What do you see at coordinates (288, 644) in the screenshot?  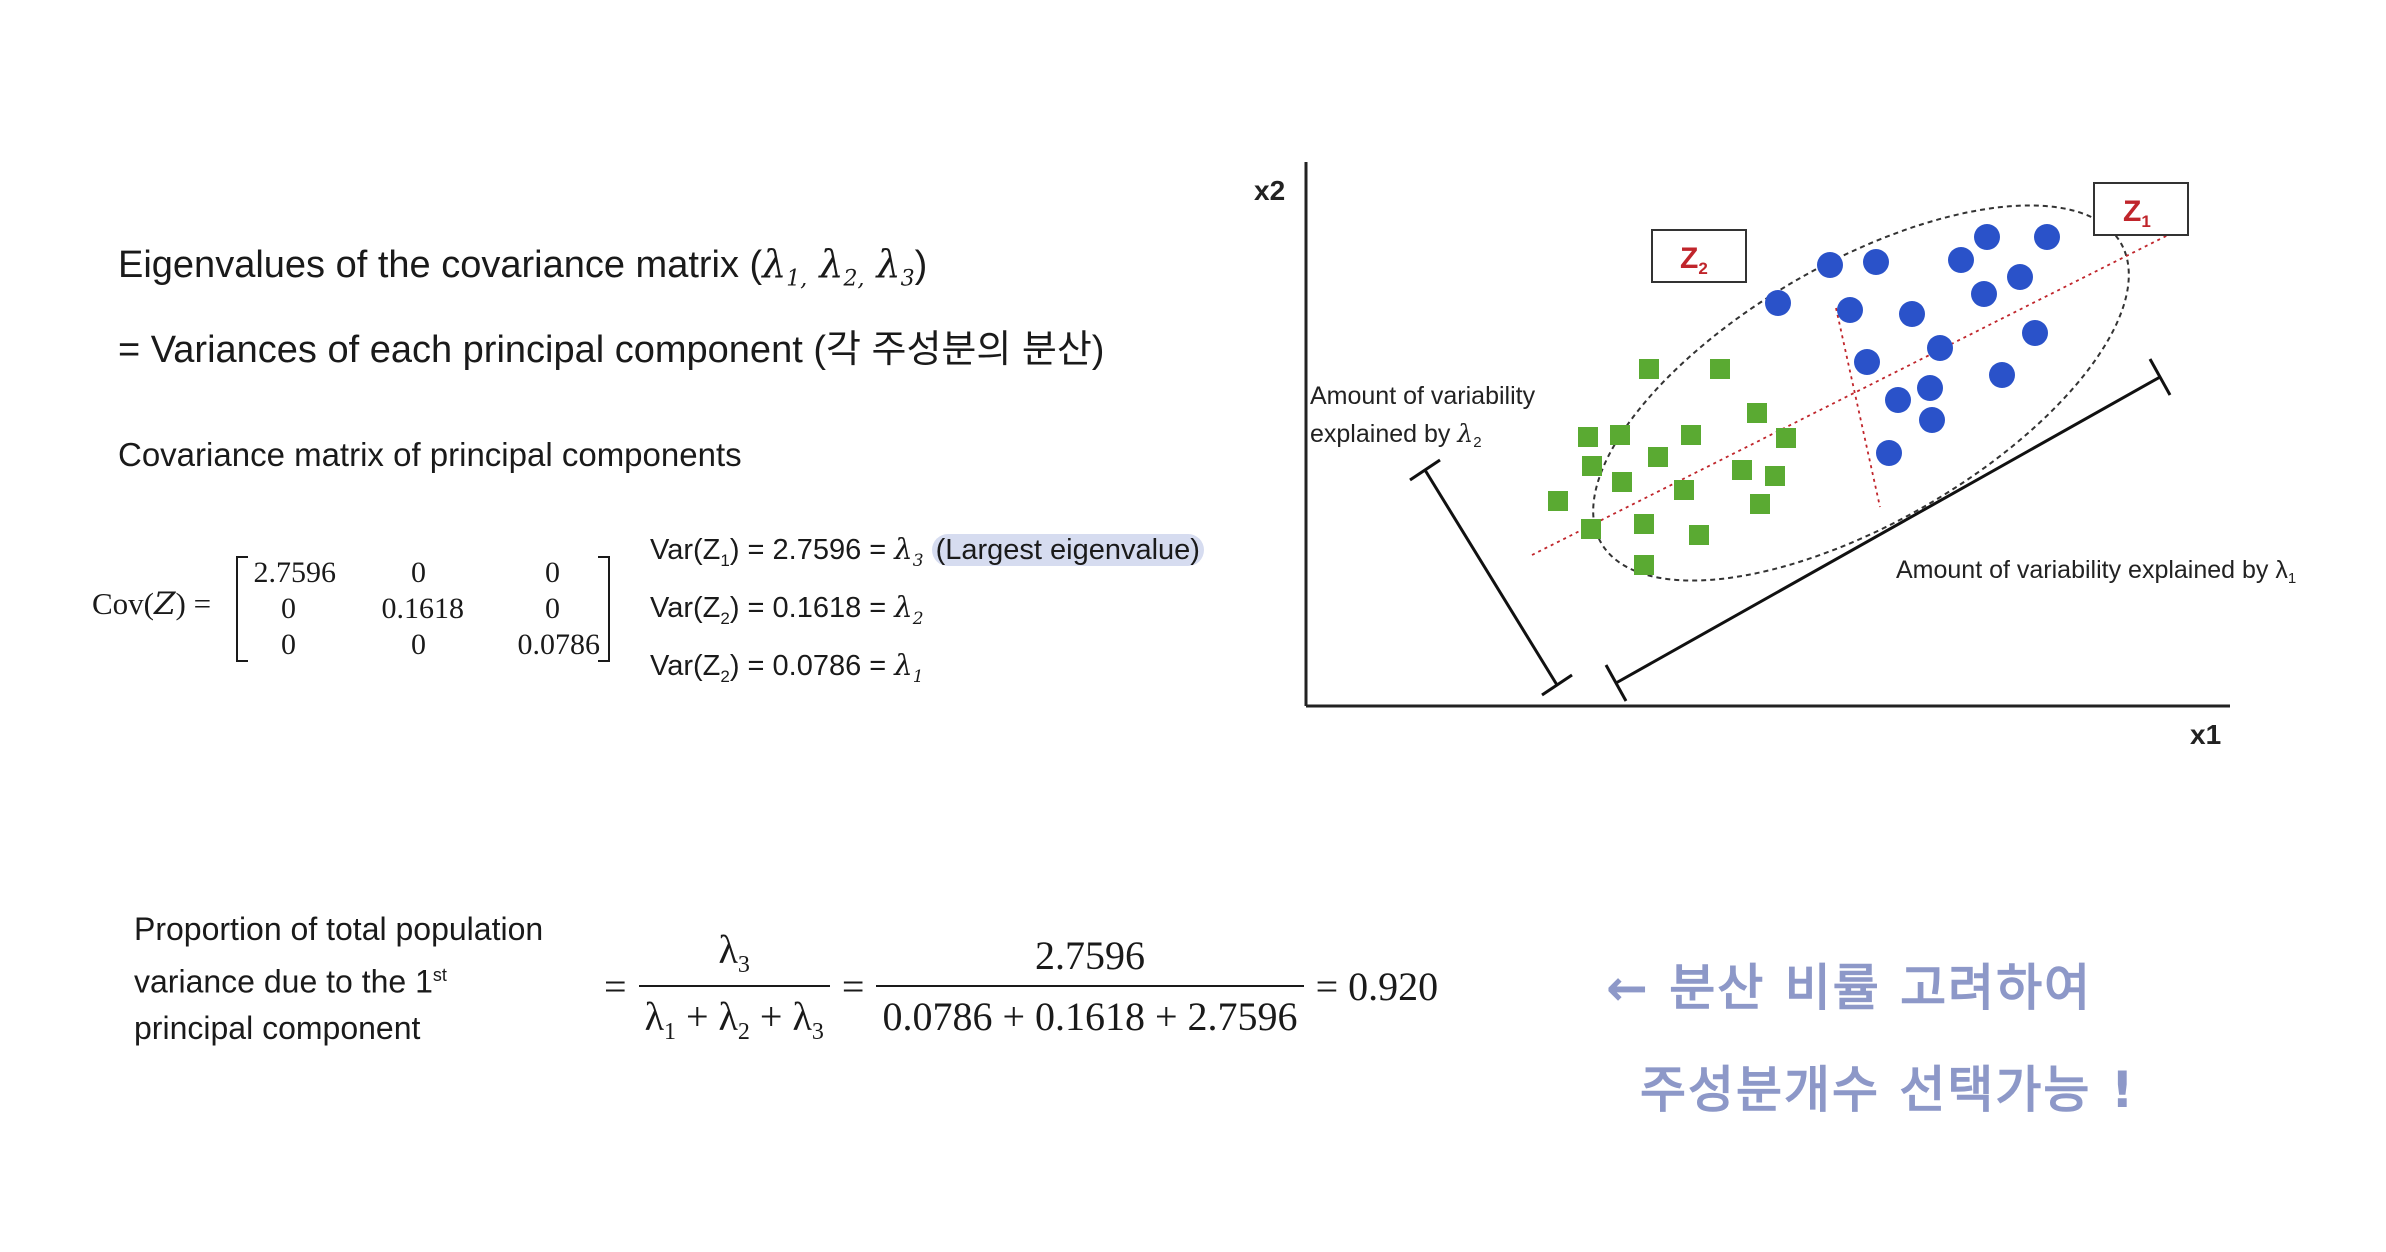 I see `matrix-cell-31: 0` at bounding box center [288, 644].